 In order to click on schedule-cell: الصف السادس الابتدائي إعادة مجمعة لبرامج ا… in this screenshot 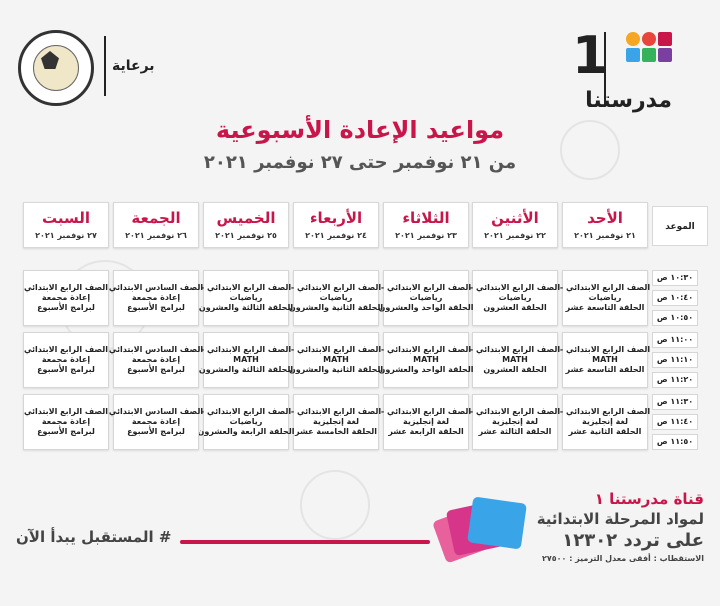, I will do `click(156, 298)`.